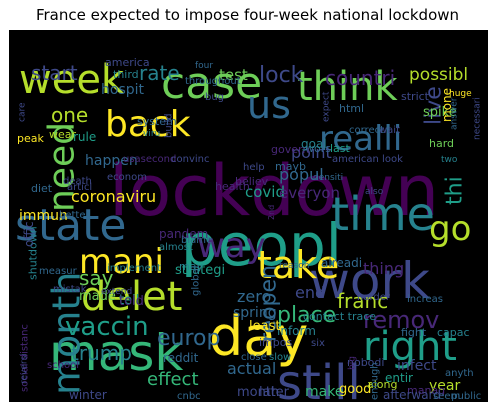 The image size is (495, 411). Describe the element at coordinates (84, 137) in the screenshot. I see `cloud-word: rule` at that location.